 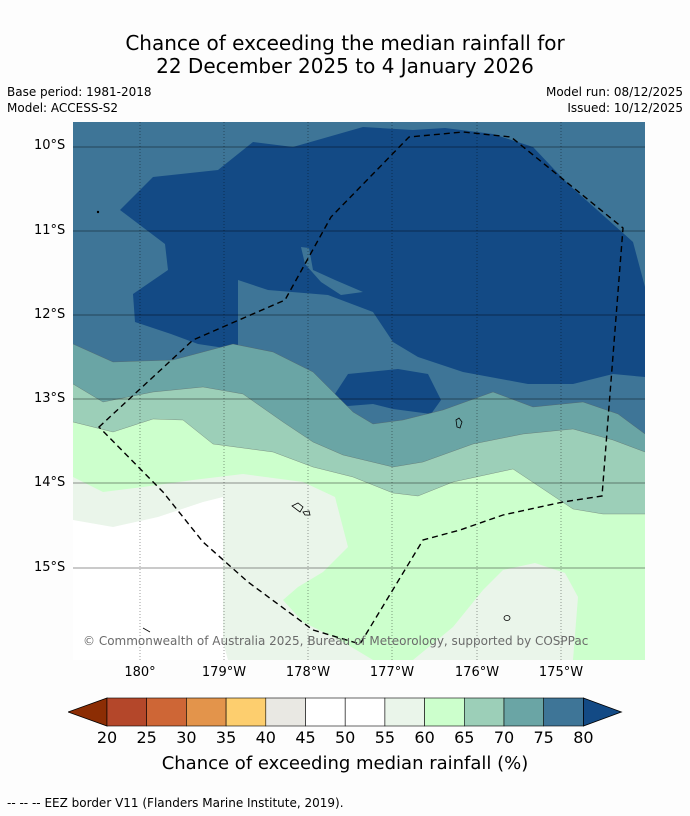 I want to click on colorbar-tick-label: 60, so click(x=424, y=737).